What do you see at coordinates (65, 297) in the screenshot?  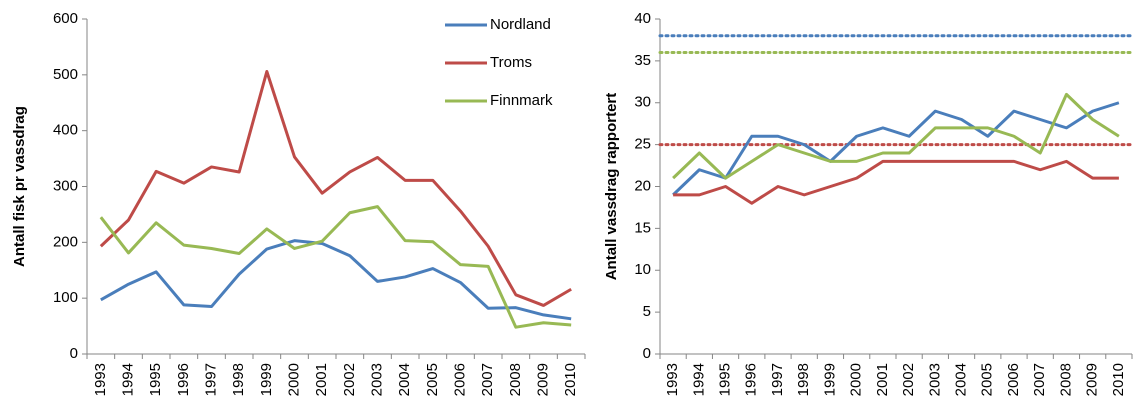 I see `y-tick-label: 100` at bounding box center [65, 297].